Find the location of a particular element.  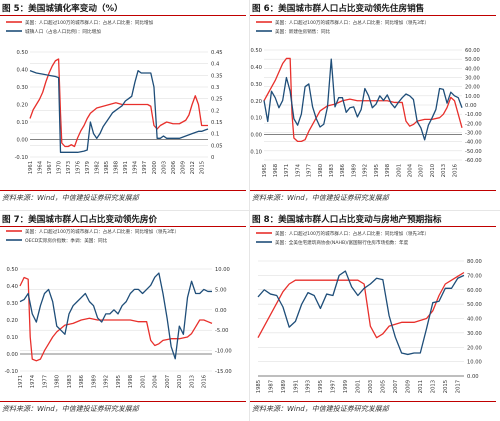

figure-8-x-tick-label: 2003 is located at coordinates (371, 386).